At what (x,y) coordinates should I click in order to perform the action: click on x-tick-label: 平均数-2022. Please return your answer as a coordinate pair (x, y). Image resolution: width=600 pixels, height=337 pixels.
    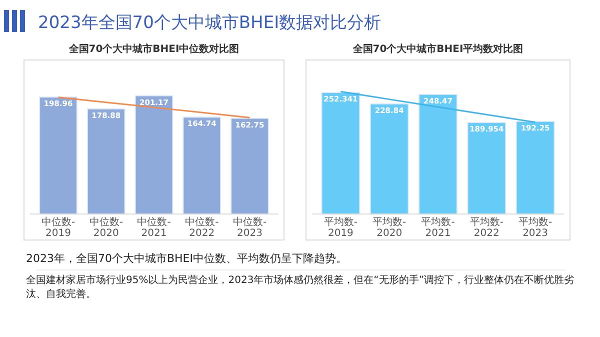
    Looking at the image, I should click on (487, 227).